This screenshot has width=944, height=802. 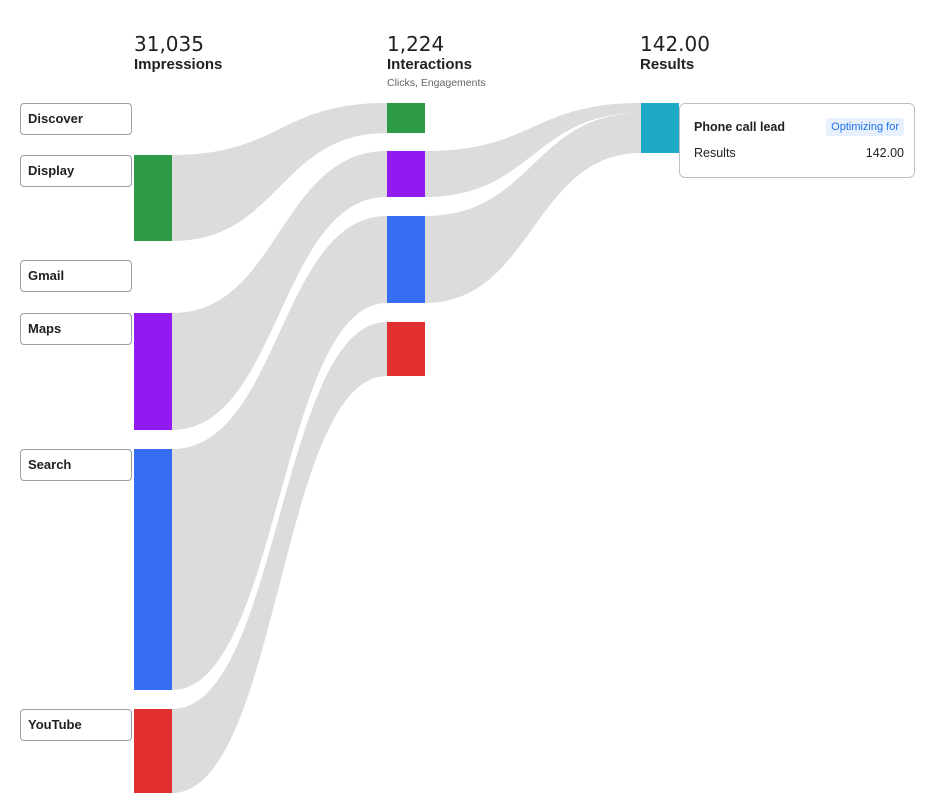 What do you see at coordinates (76, 465) in the screenshot?
I see `channel-search: Search` at bounding box center [76, 465].